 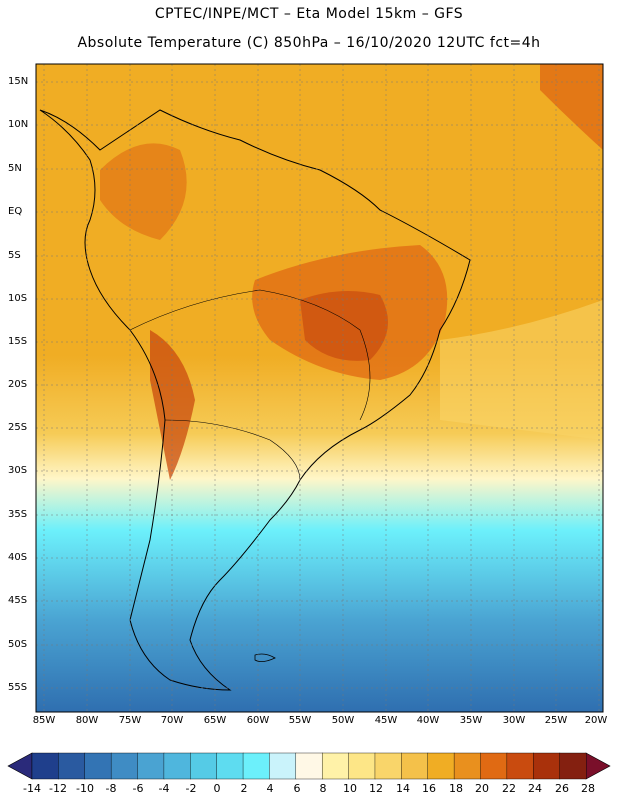 What do you see at coordinates (18, 644) in the screenshot?
I see `lat-label: 50S` at bounding box center [18, 644].